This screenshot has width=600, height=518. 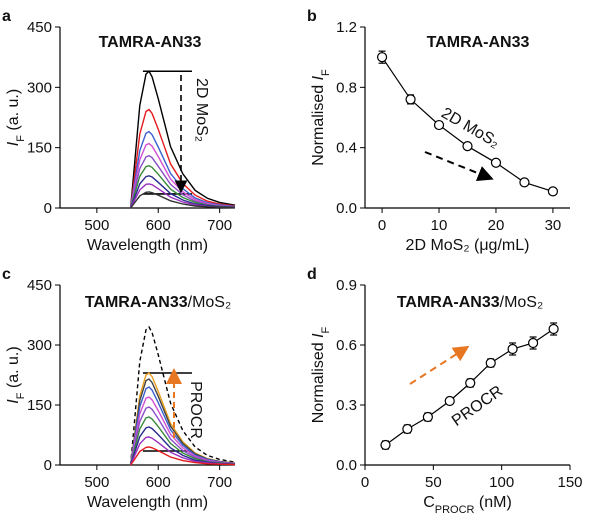 I want to click on y-tick-label: 0.4, so click(x=346, y=148).